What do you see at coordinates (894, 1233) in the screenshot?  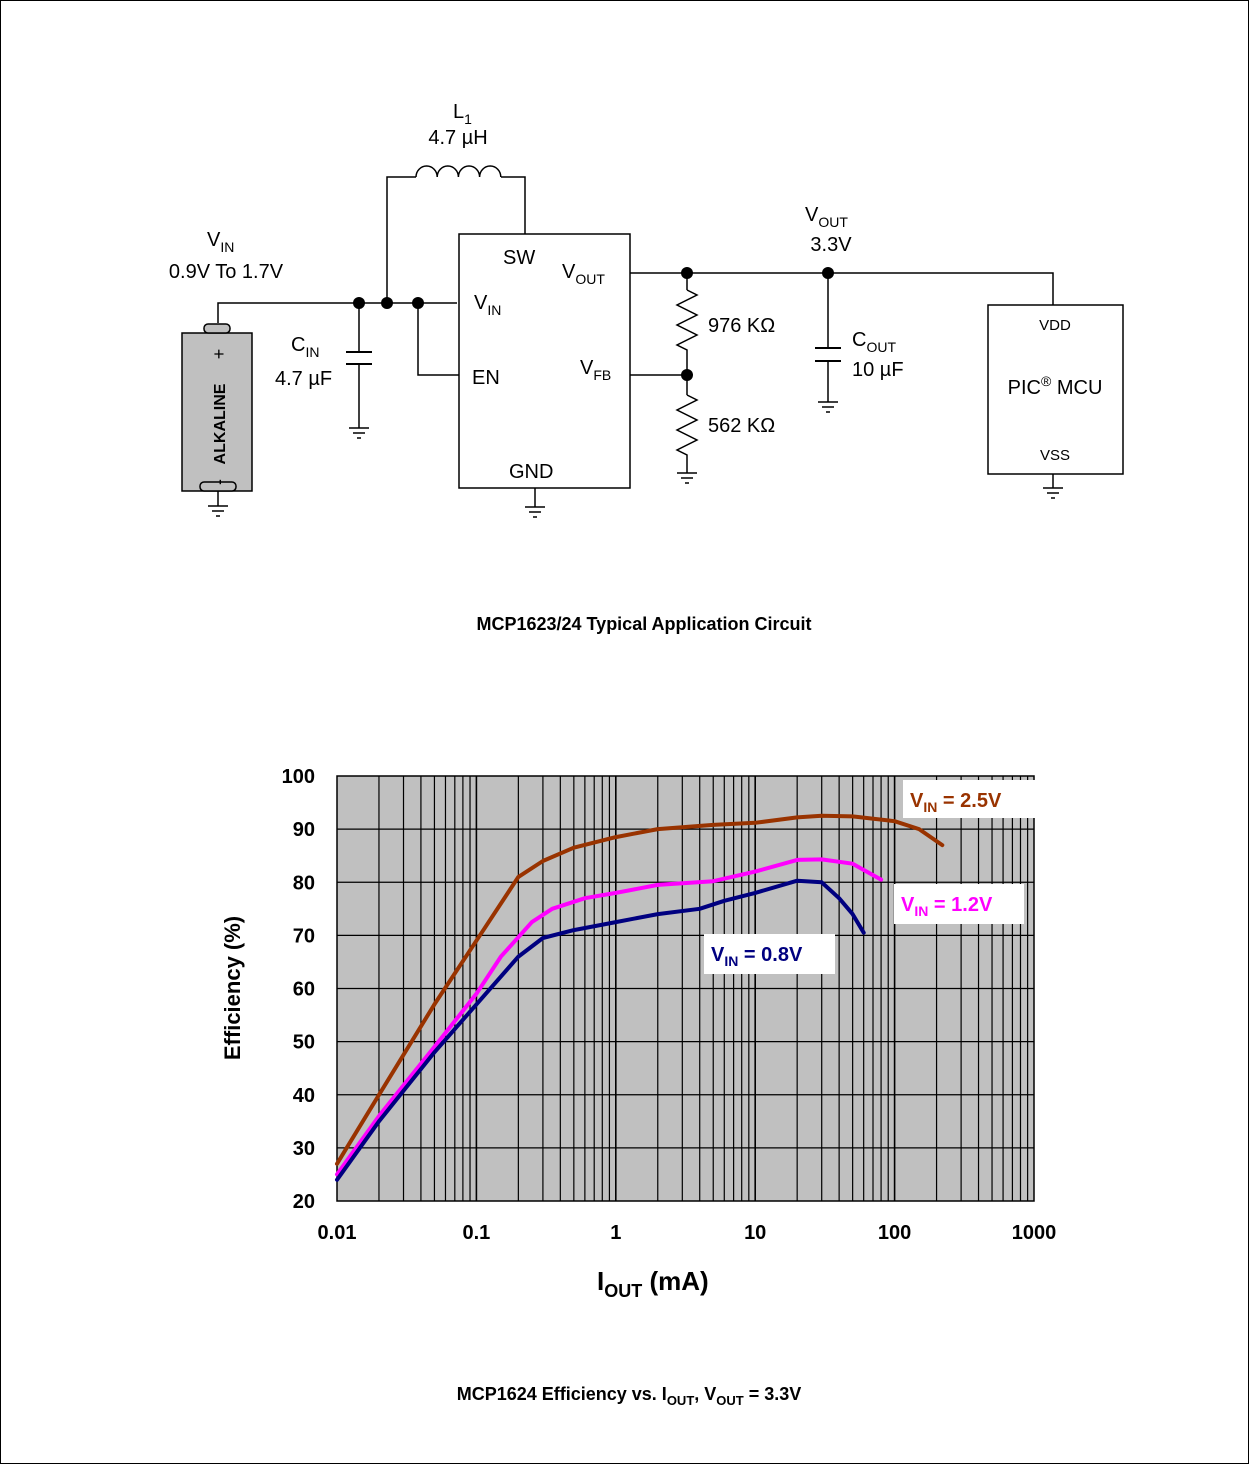 I see `x-tick-label: 100` at bounding box center [894, 1233].